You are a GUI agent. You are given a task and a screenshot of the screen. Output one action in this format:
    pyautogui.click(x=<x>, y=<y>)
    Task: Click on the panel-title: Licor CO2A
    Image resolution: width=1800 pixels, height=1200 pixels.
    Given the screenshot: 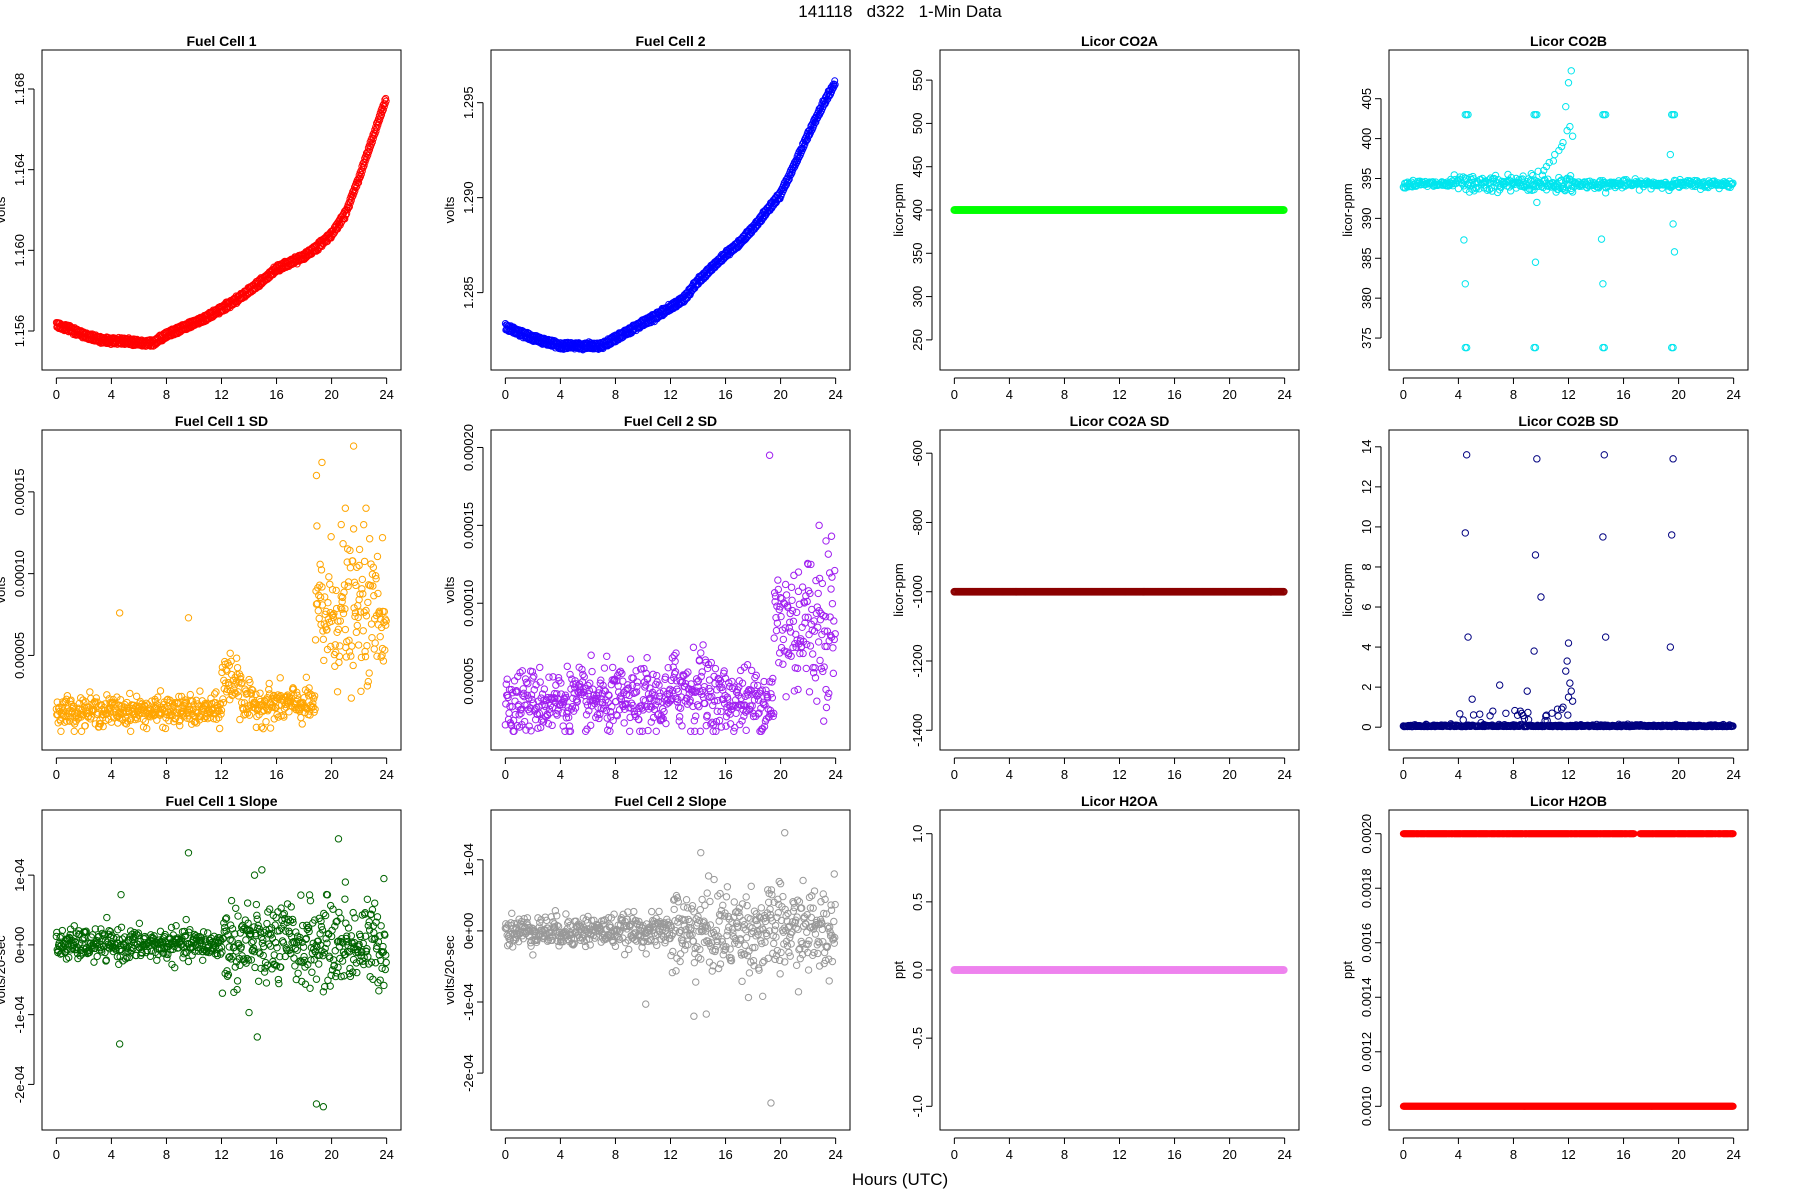 What is the action you would take?
    pyautogui.click(x=1119, y=41)
    